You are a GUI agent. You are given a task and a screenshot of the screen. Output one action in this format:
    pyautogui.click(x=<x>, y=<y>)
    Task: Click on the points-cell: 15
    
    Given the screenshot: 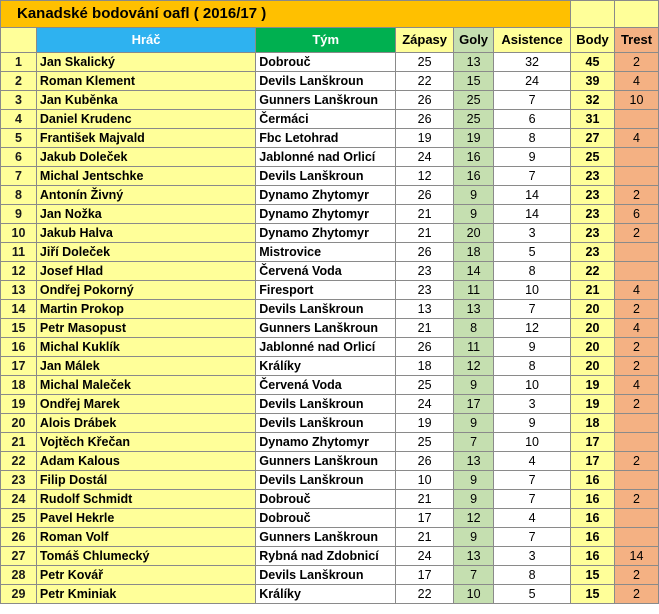 What is the action you would take?
    pyautogui.click(x=592, y=594)
    